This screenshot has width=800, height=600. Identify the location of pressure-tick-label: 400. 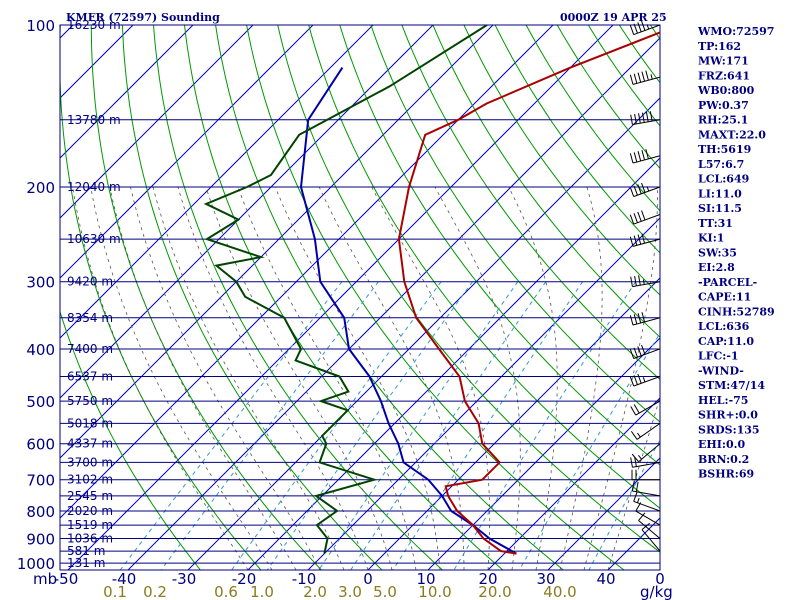
(40, 350).